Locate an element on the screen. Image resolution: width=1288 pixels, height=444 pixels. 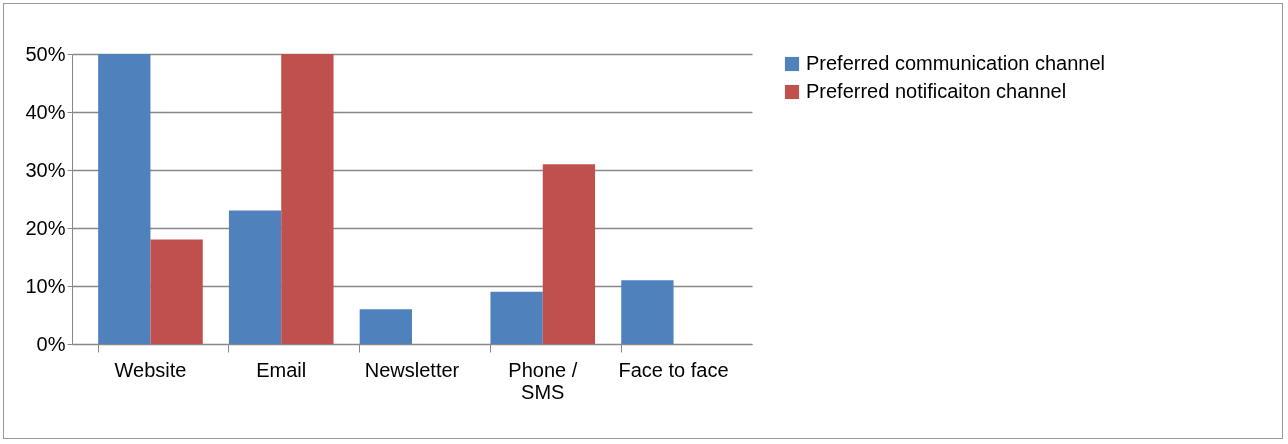
x-tick-label: Face to face is located at coordinates (673, 369).